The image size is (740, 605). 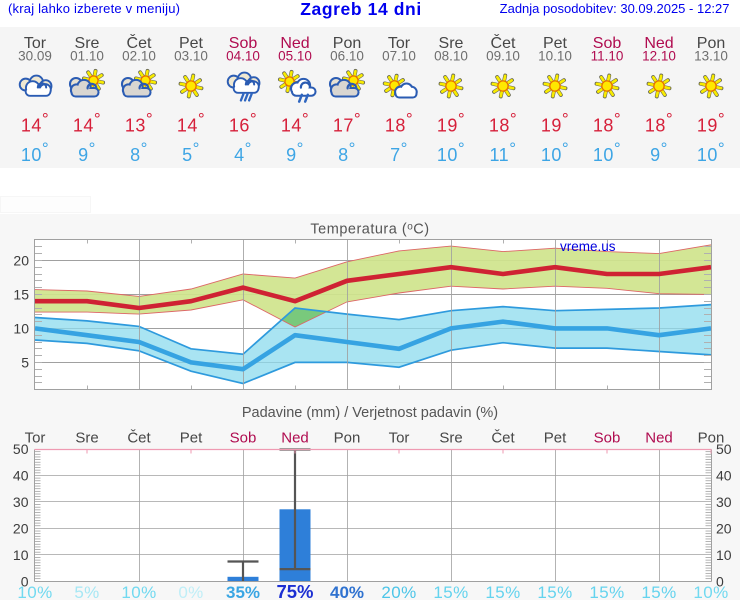 What do you see at coordinates (21, 294) in the screenshot?
I see `svg-text: 15` at bounding box center [21, 294].